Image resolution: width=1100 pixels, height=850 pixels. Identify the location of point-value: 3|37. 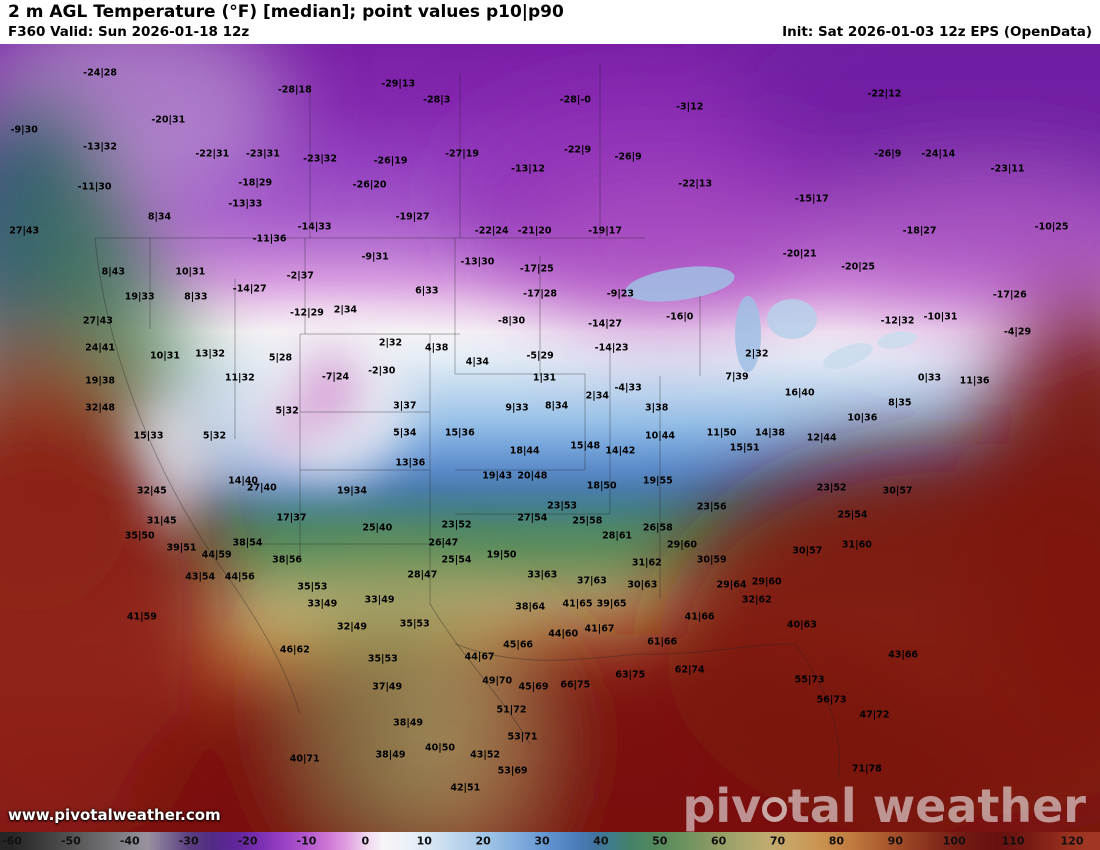
(405, 406).